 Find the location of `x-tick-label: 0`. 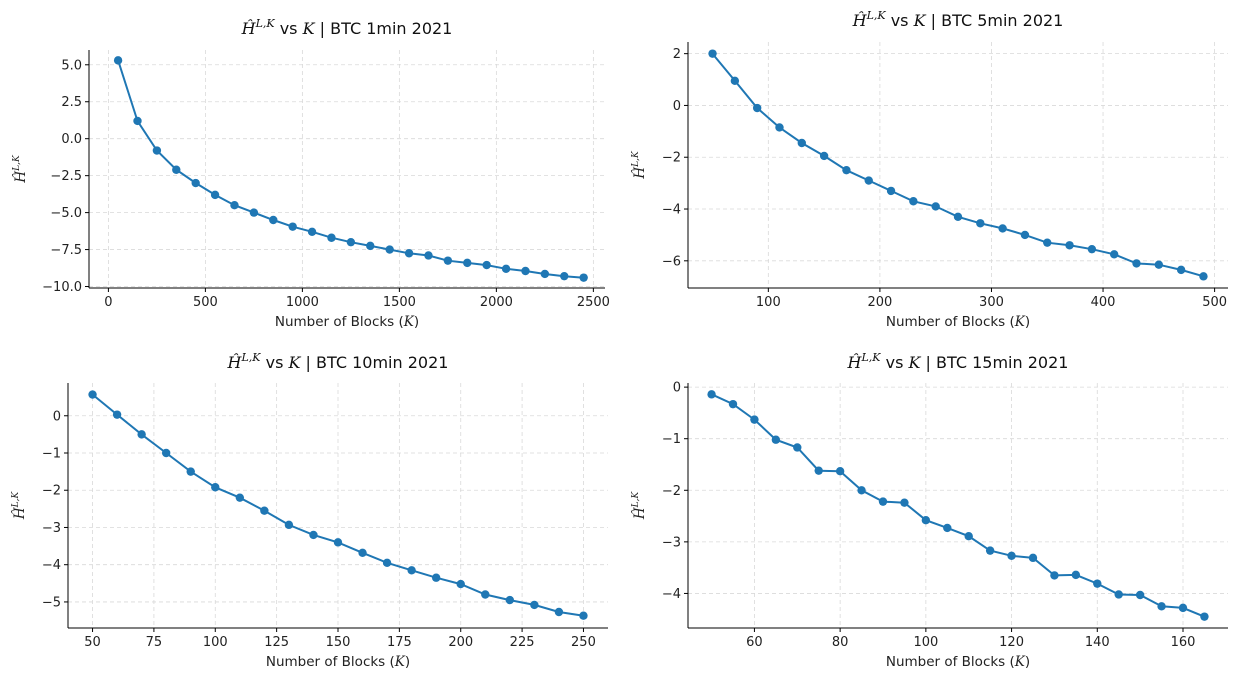

x-tick-label: 0 is located at coordinates (108, 302).